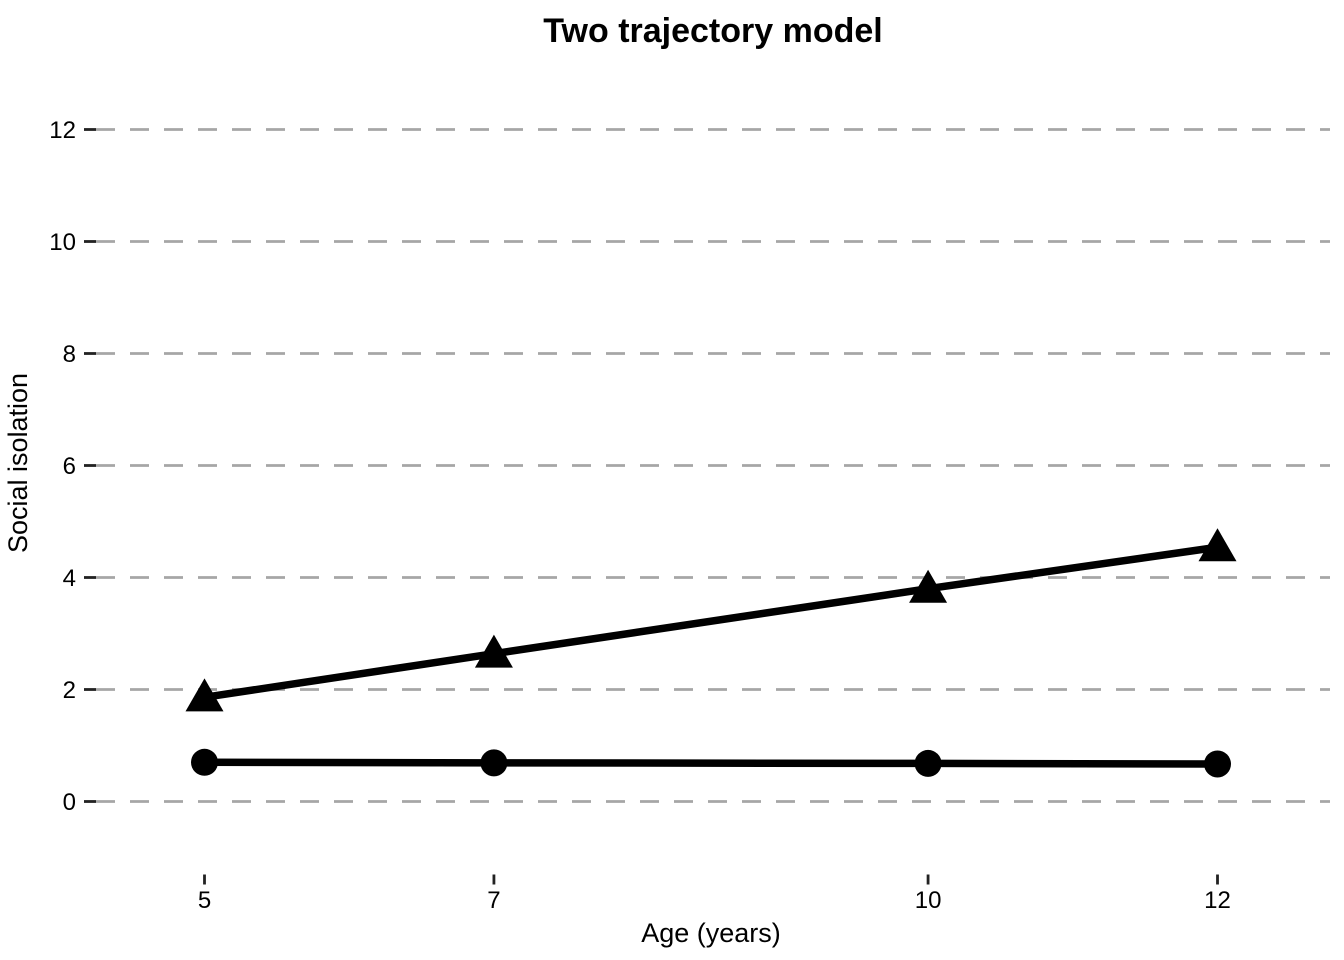 The width and height of the screenshot is (1344, 960). What do you see at coordinates (69, 690) in the screenshot?
I see `y-tick-label: 2` at bounding box center [69, 690].